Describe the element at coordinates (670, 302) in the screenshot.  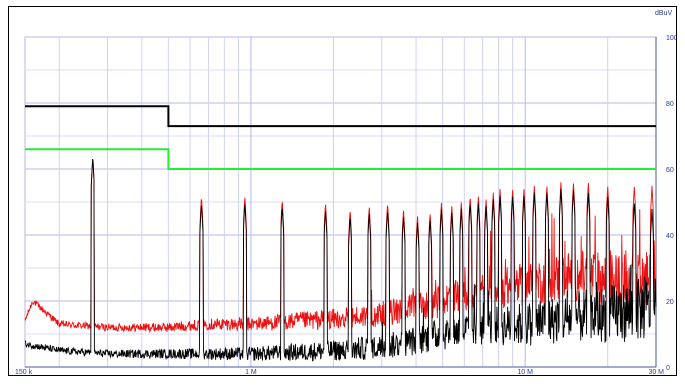
I see `y-tick-label: 20` at that location.